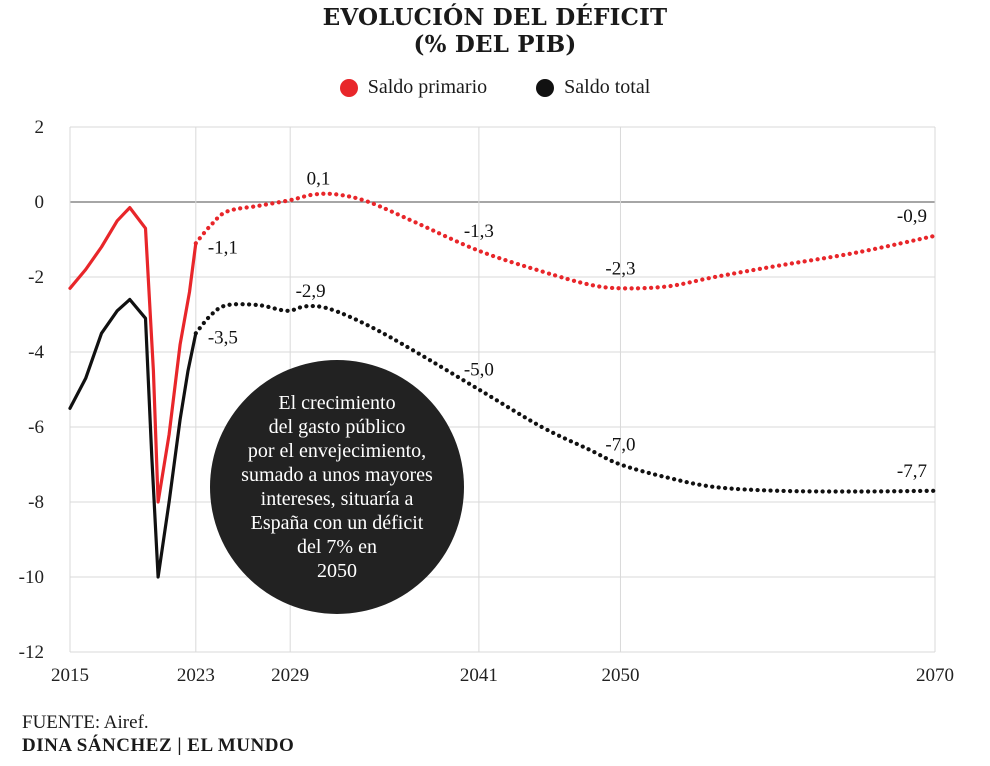  What do you see at coordinates (85, 722) in the screenshot?
I see `source-note: FUENTE: Airef.` at bounding box center [85, 722].